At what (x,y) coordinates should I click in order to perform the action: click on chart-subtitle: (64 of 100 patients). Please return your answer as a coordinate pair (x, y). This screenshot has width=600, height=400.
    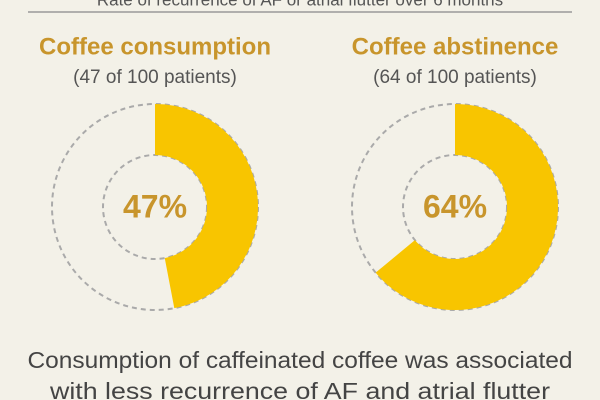
    Looking at the image, I should click on (455, 77).